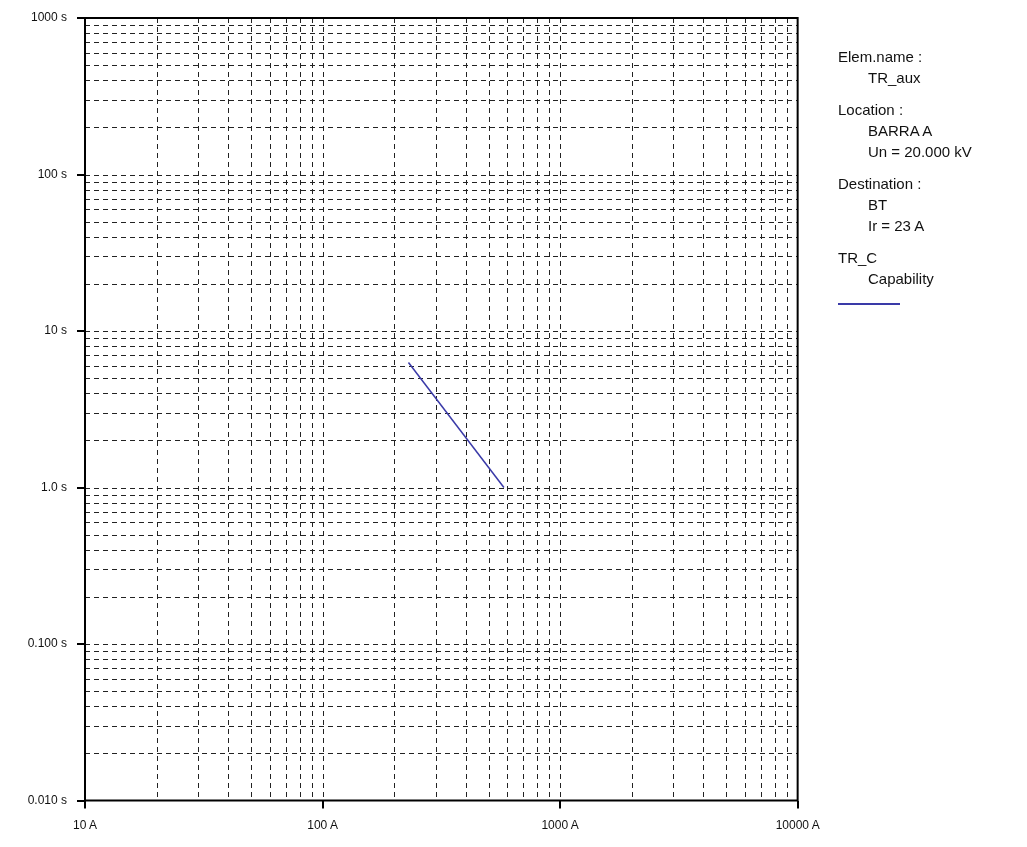 The width and height of the screenshot is (1027, 847). What do you see at coordinates (560, 825) in the screenshot?
I see `x-tick-label: 1000 A` at bounding box center [560, 825].